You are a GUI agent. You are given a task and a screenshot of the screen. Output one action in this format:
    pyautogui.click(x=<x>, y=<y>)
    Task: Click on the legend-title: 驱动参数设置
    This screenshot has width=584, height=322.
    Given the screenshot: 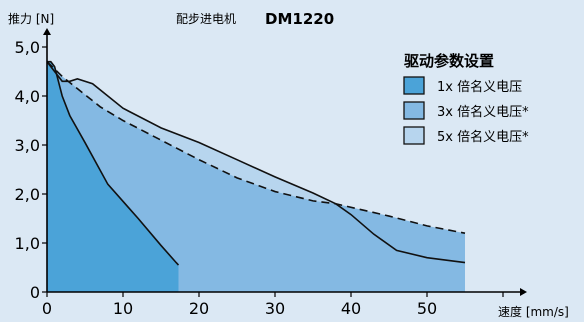 What is the action you would take?
    pyautogui.click(x=449, y=61)
    